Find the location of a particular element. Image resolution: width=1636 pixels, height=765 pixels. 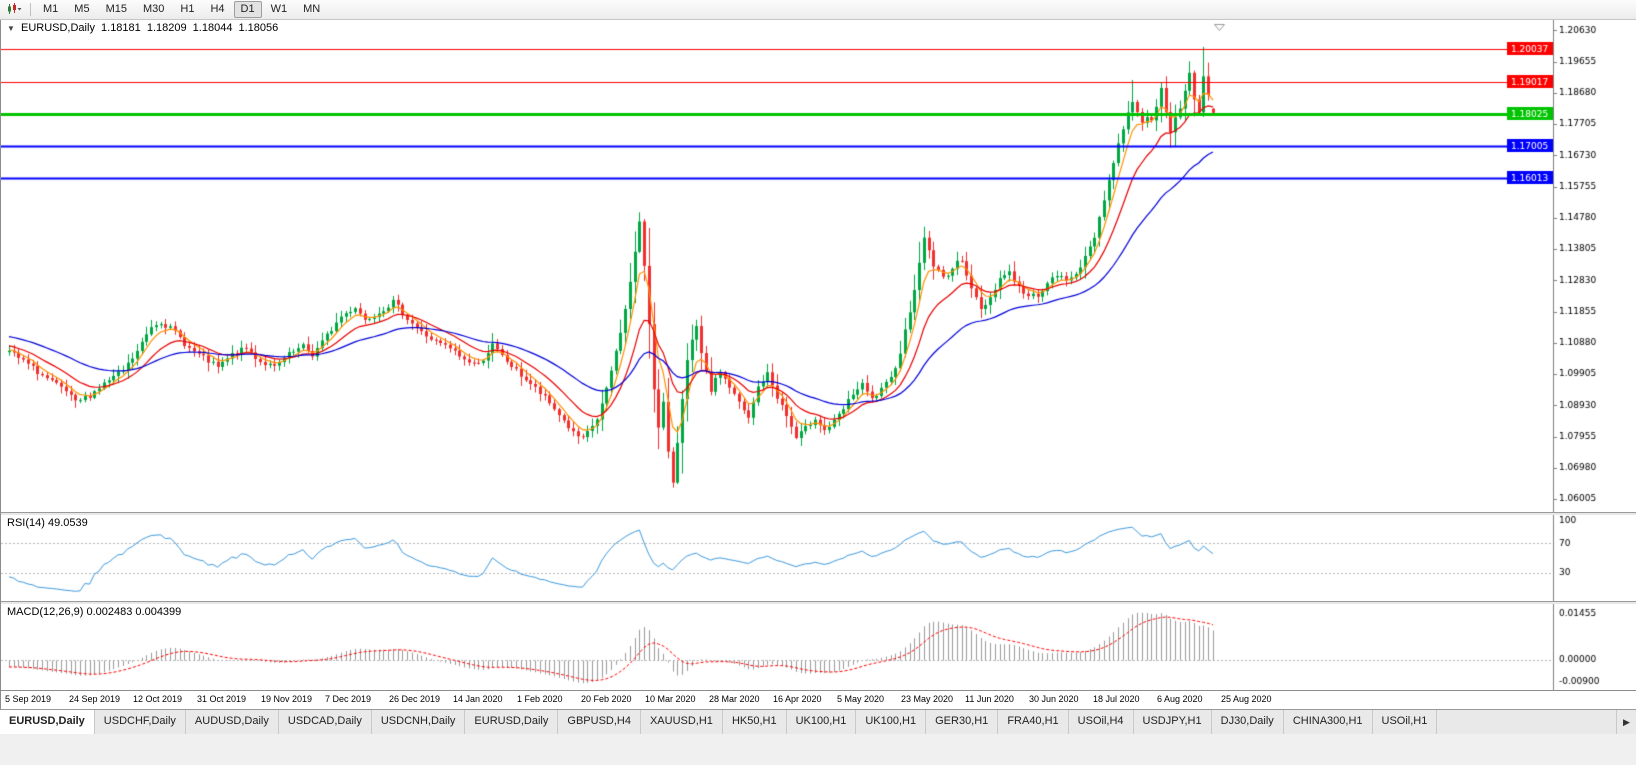

chart-tab: USDCNH,Daily is located at coordinates (418, 722).